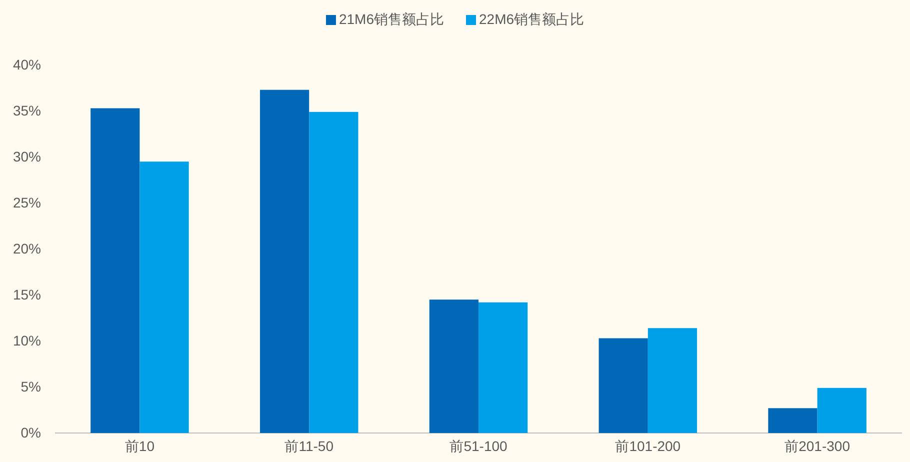 Image resolution: width=910 pixels, height=462 pixels. Describe the element at coordinates (139, 446) in the screenshot. I see `x-tick-label: 前10` at that location.